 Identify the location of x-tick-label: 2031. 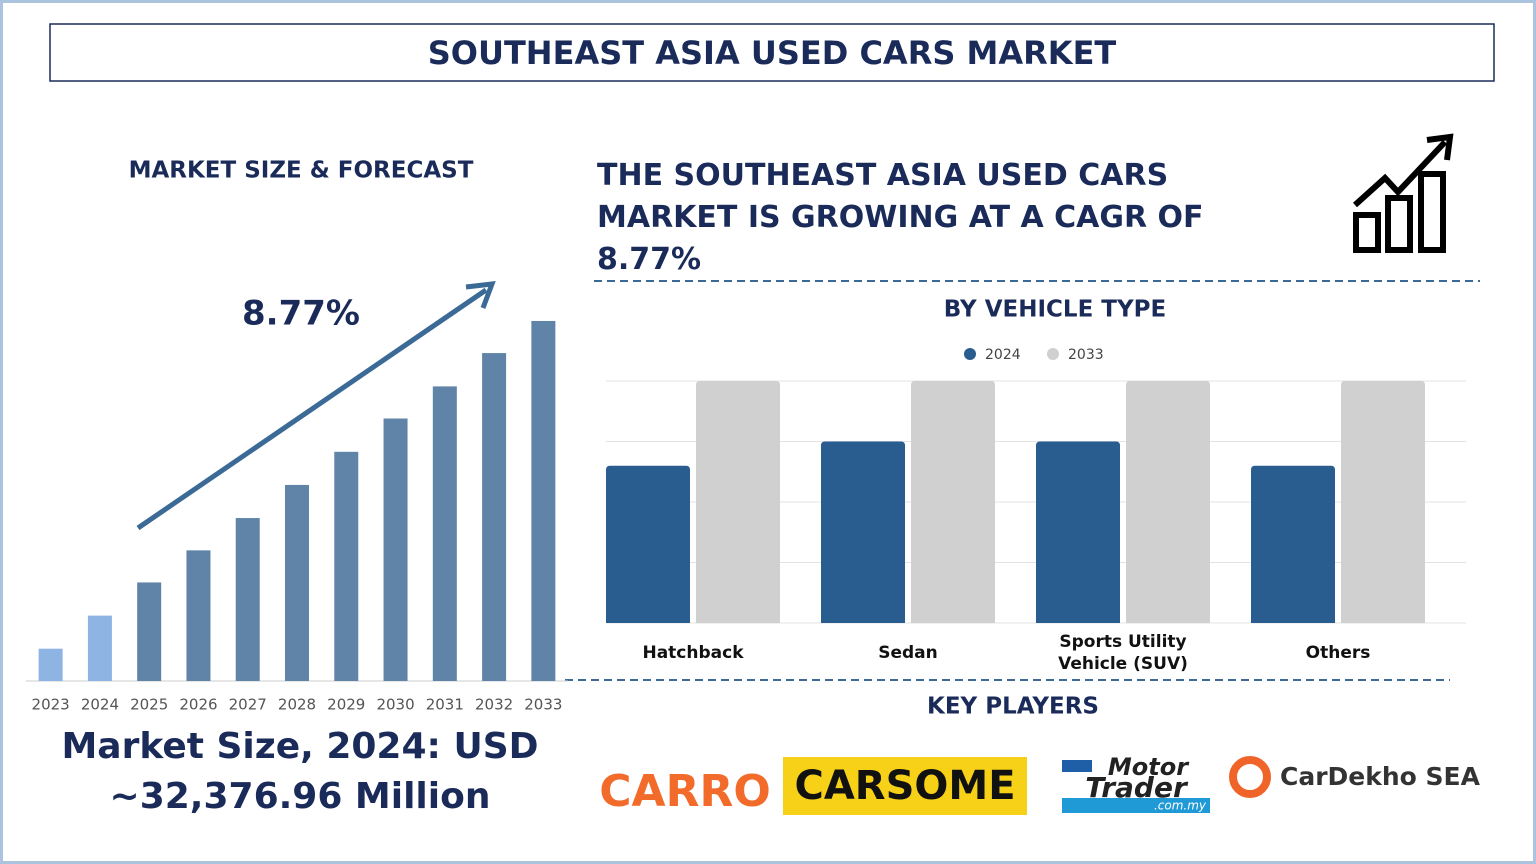
(445, 705).